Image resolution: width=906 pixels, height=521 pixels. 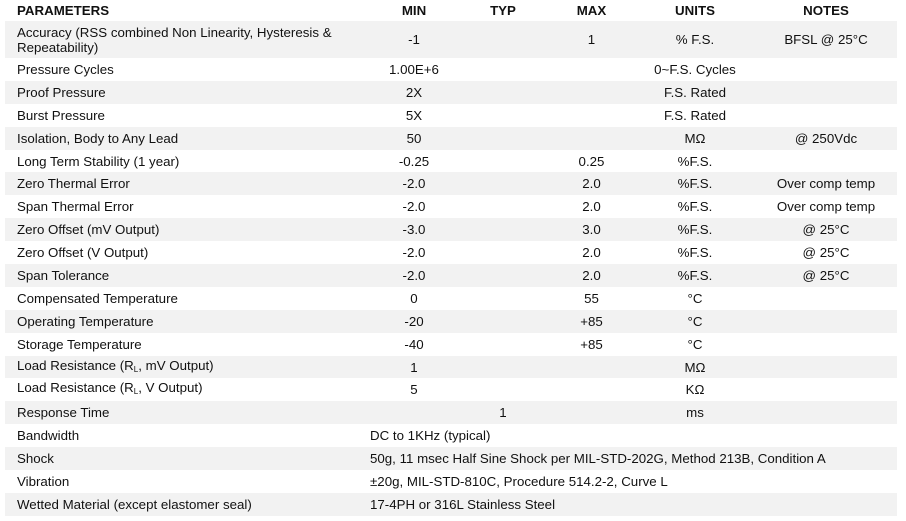 What do you see at coordinates (187, 459) in the screenshot?
I see `parameter-cell: Shock` at bounding box center [187, 459].